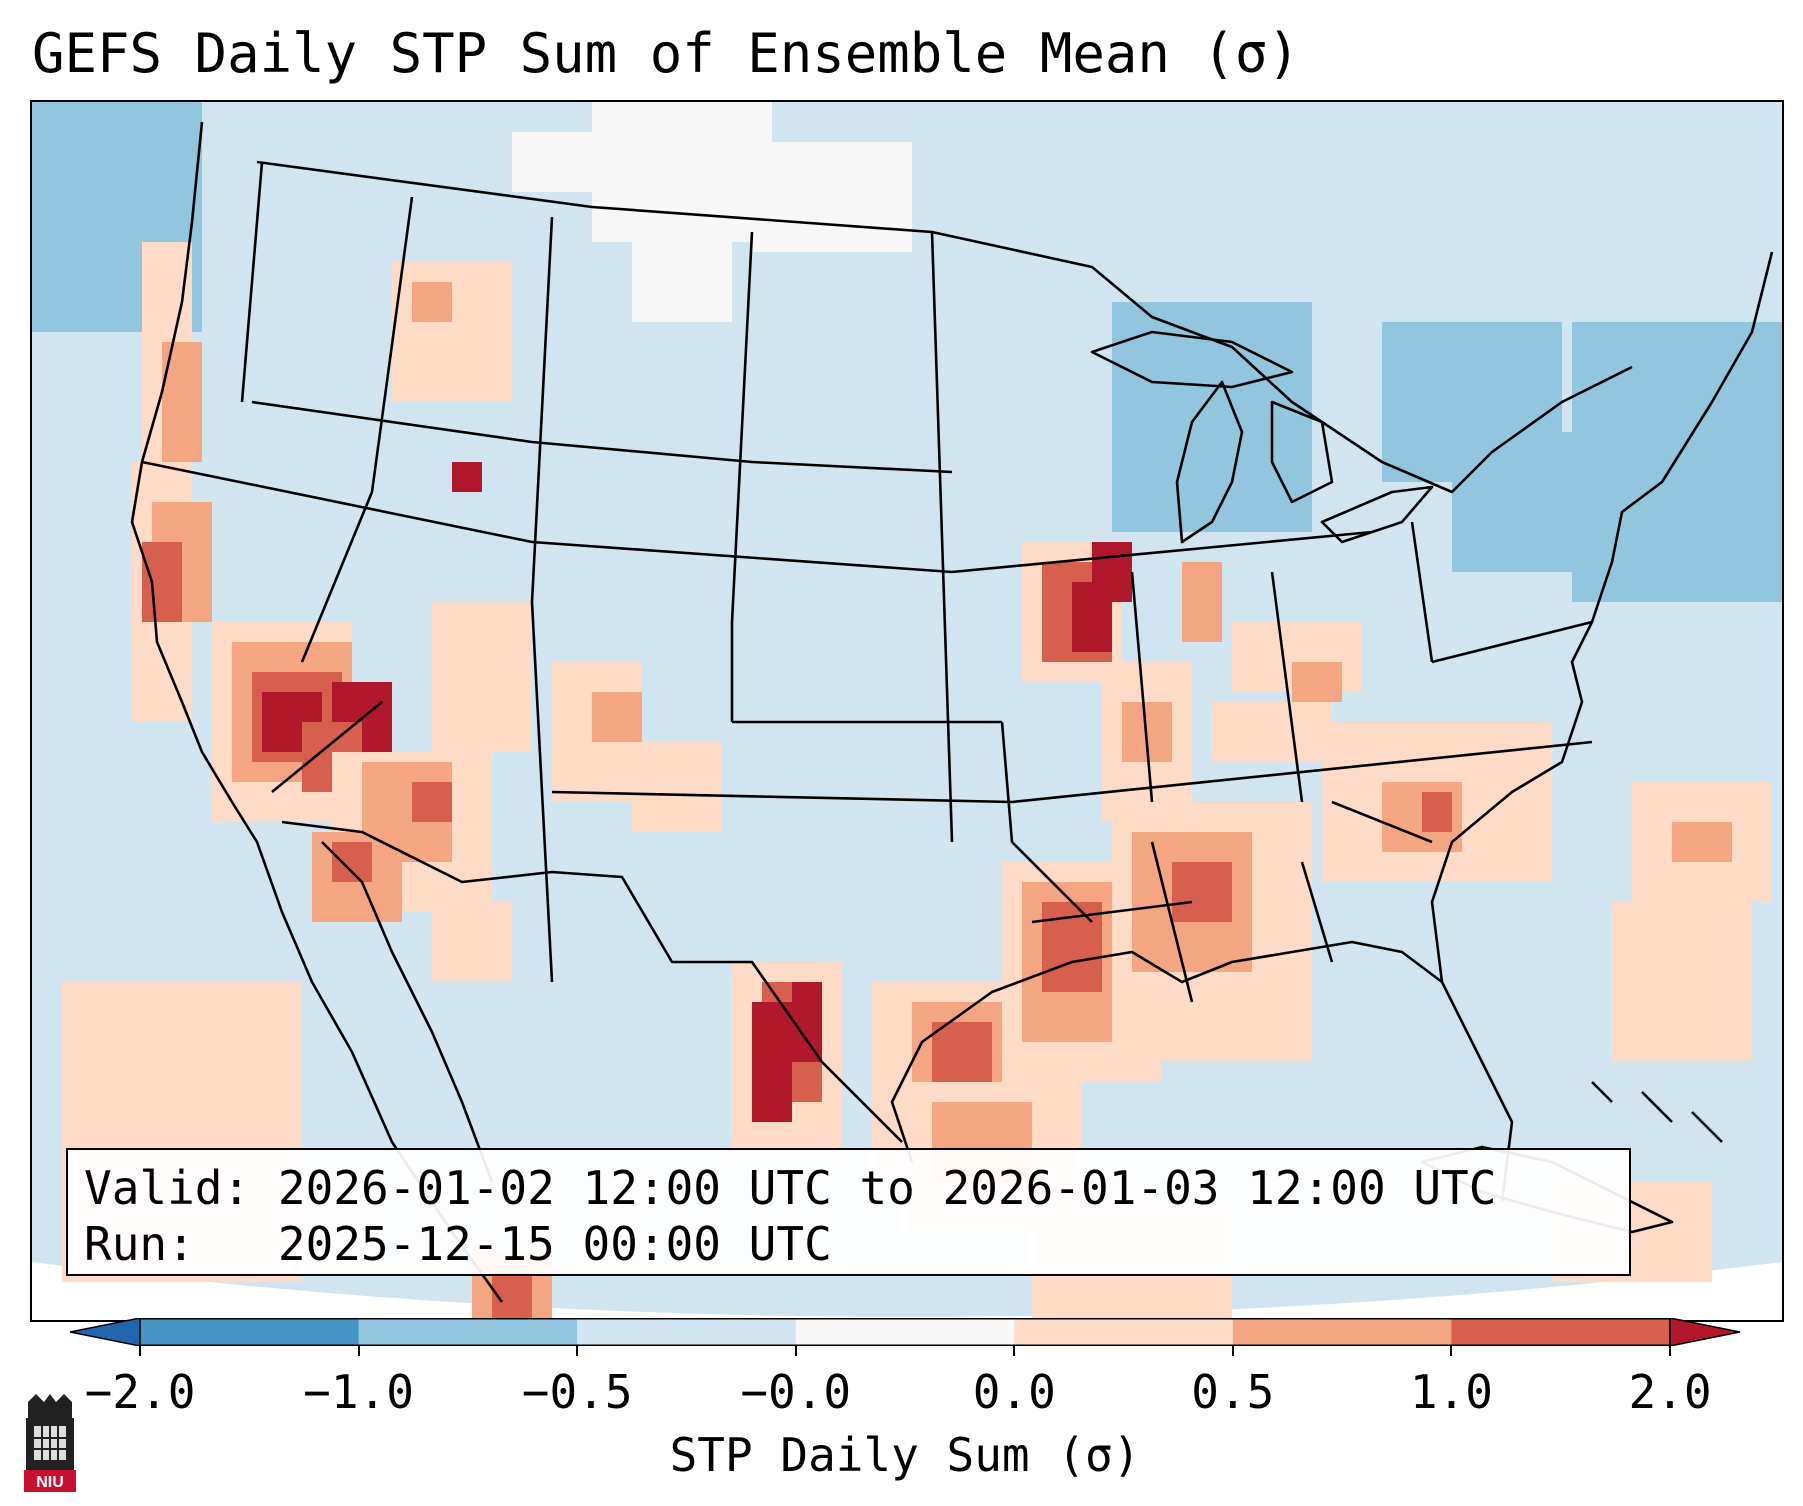  I want to click on lake-michigan, so click(1209, 462).